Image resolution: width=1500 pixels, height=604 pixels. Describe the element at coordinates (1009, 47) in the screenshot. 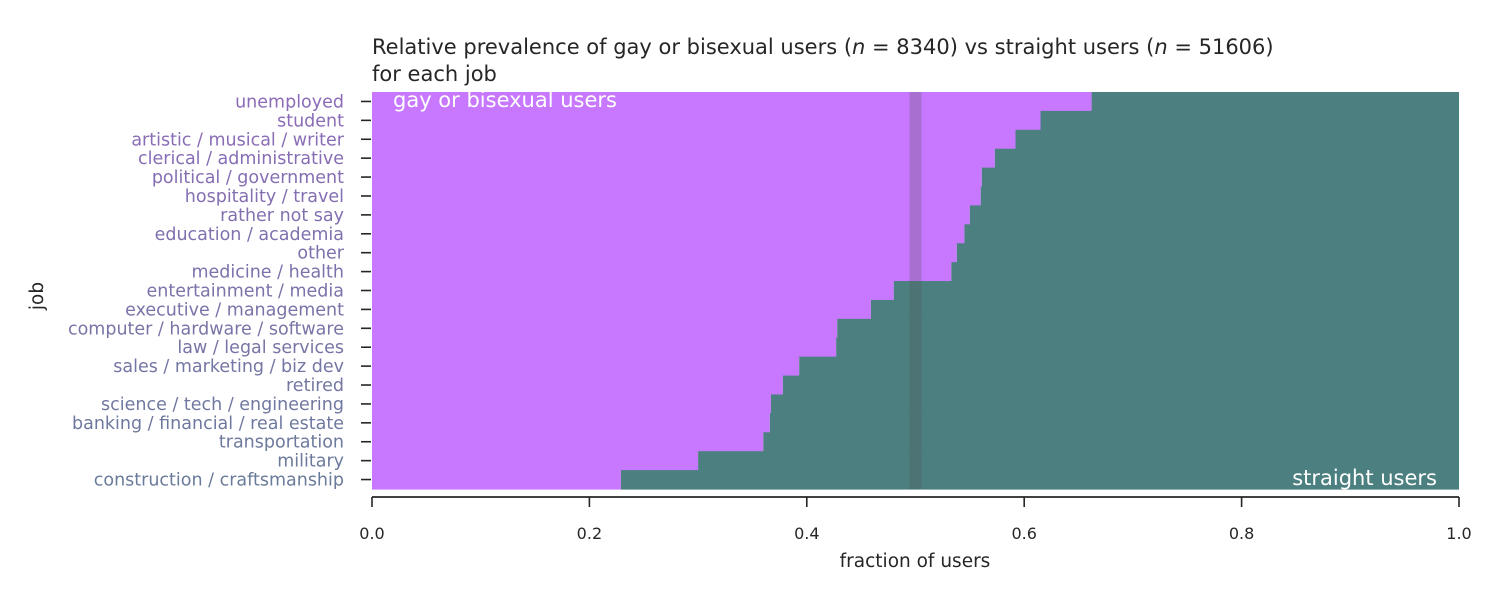

I see `title-n1-text: = 8340) vs straight users (` at that location.